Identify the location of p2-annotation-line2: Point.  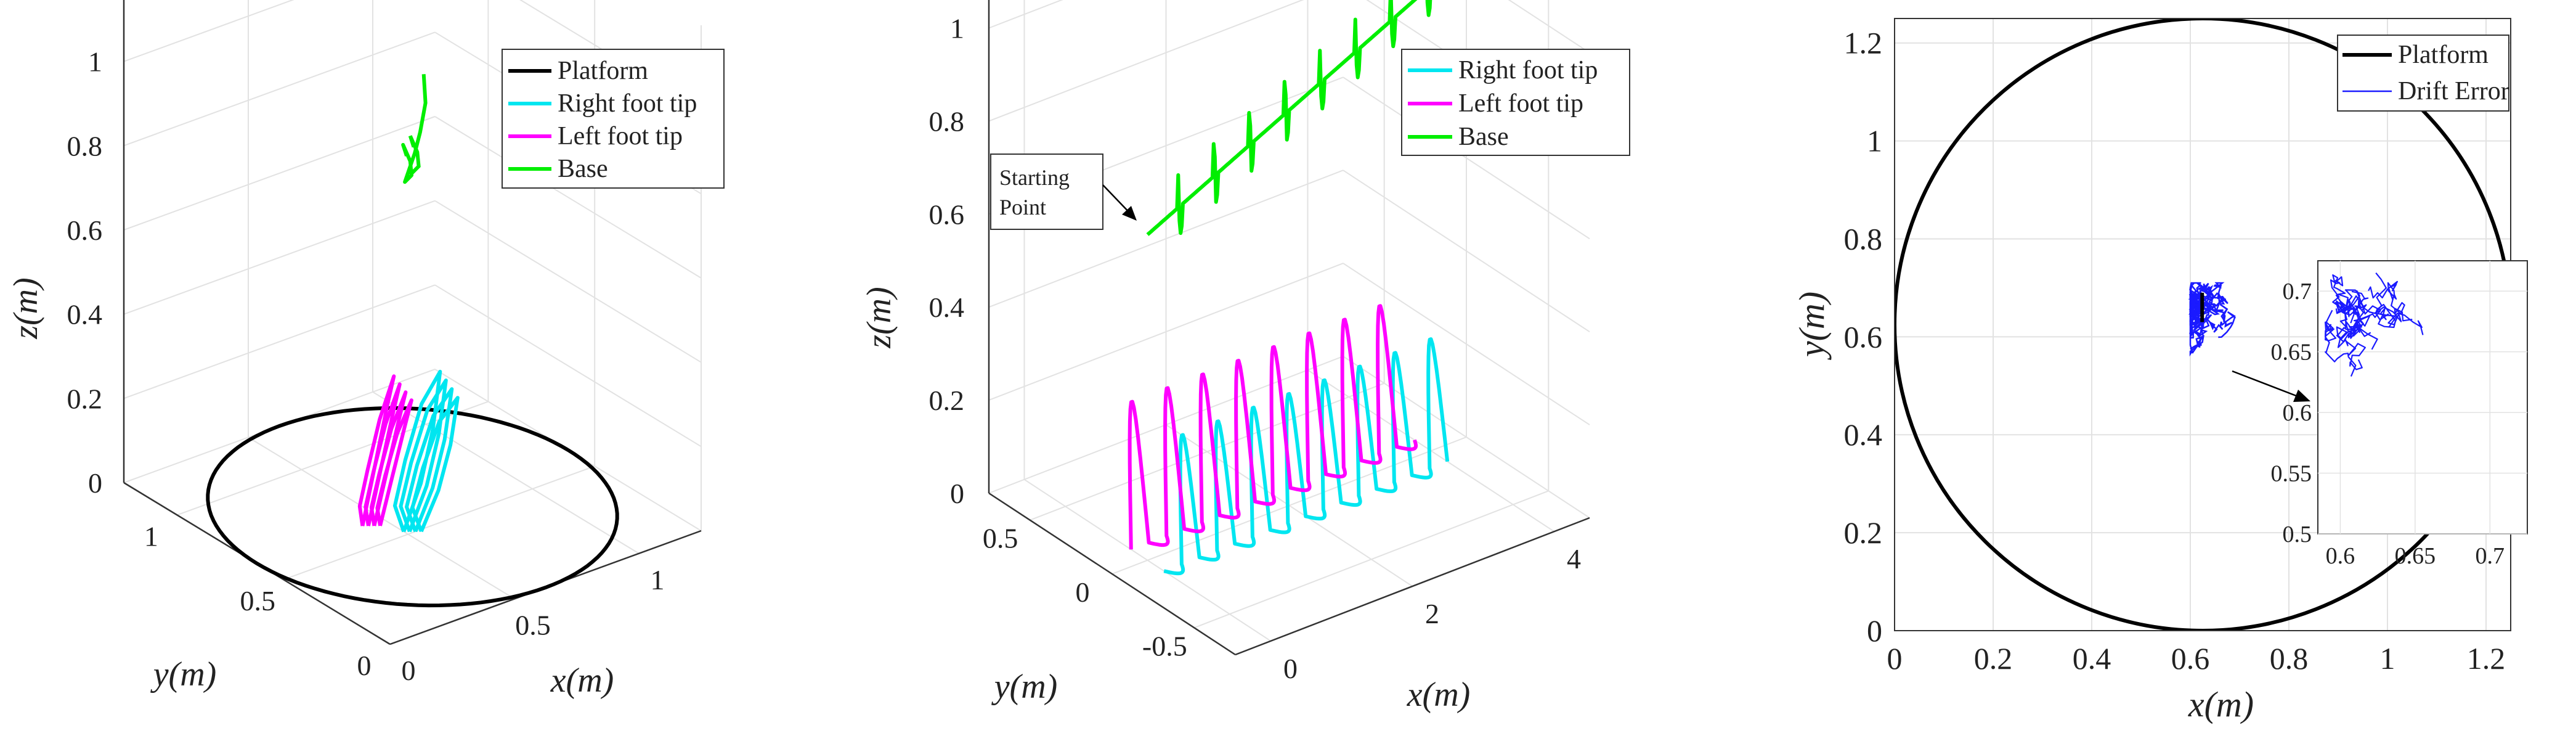
(1022, 207).